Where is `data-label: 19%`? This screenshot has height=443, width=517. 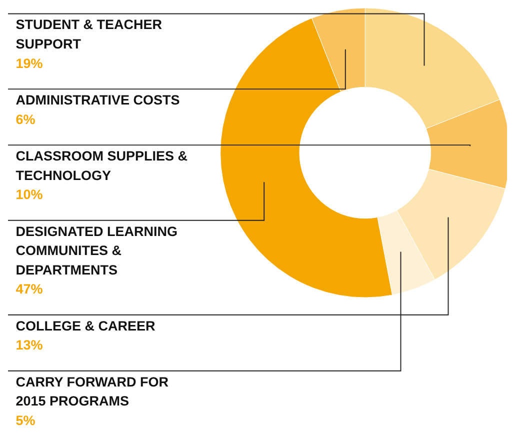
data-label: 19% is located at coordinates (29, 63).